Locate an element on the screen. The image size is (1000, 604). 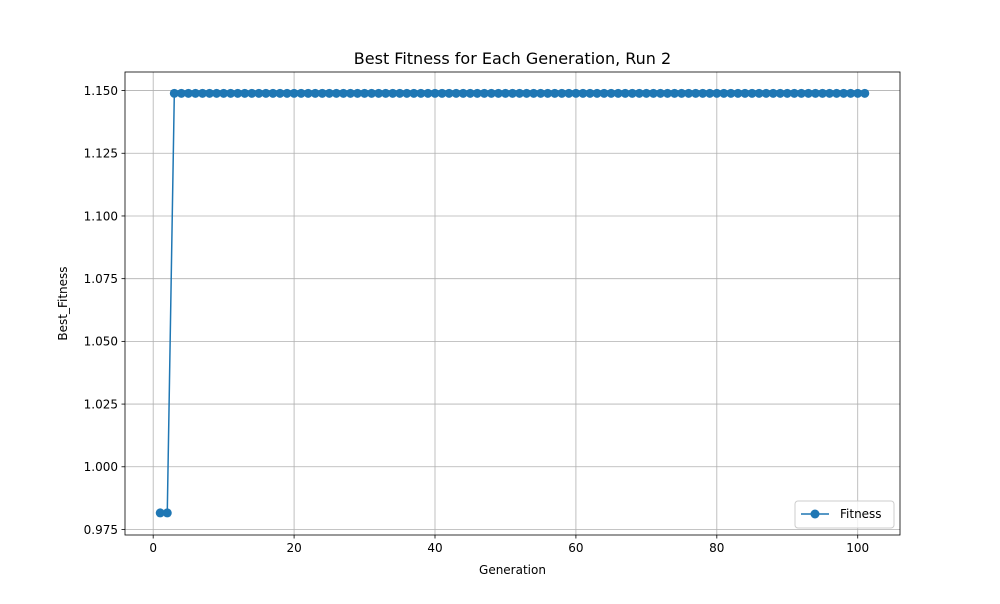
legend-label: Fitness is located at coordinates (861, 514).